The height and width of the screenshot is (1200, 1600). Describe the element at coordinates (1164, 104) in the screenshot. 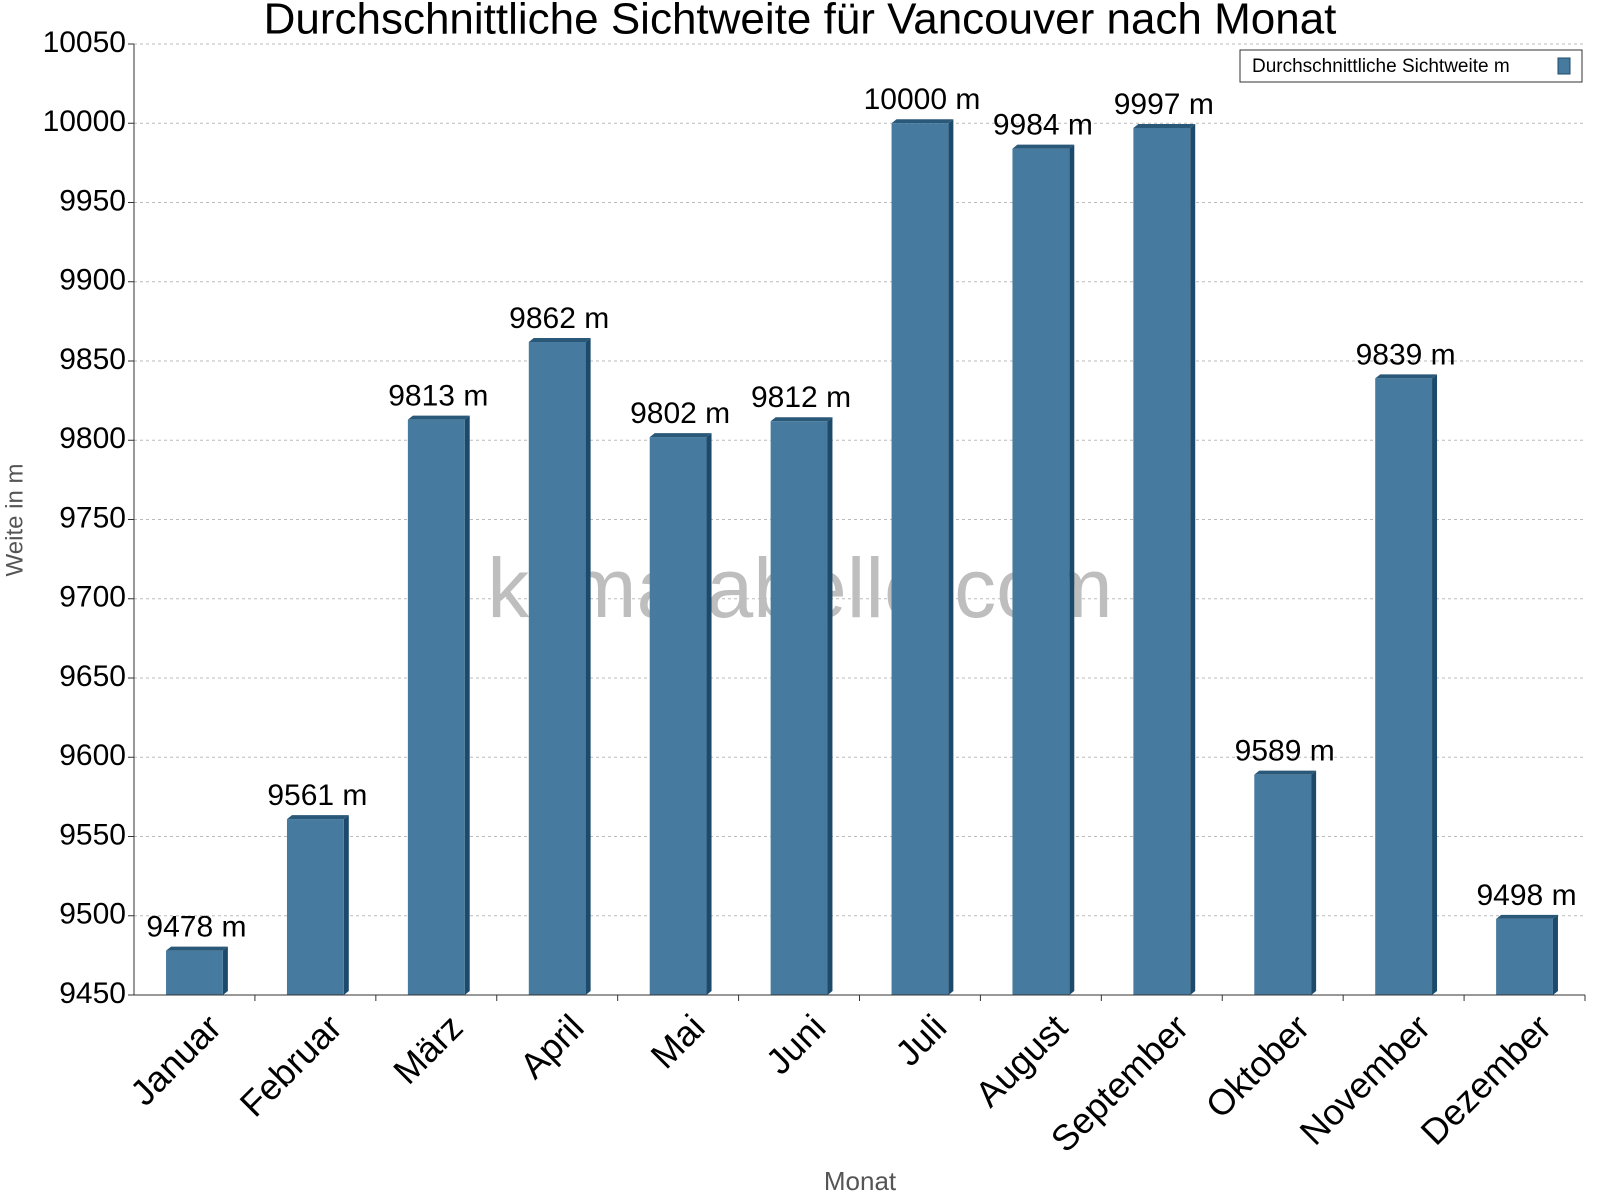

I see `value-label: 9997 m` at that location.